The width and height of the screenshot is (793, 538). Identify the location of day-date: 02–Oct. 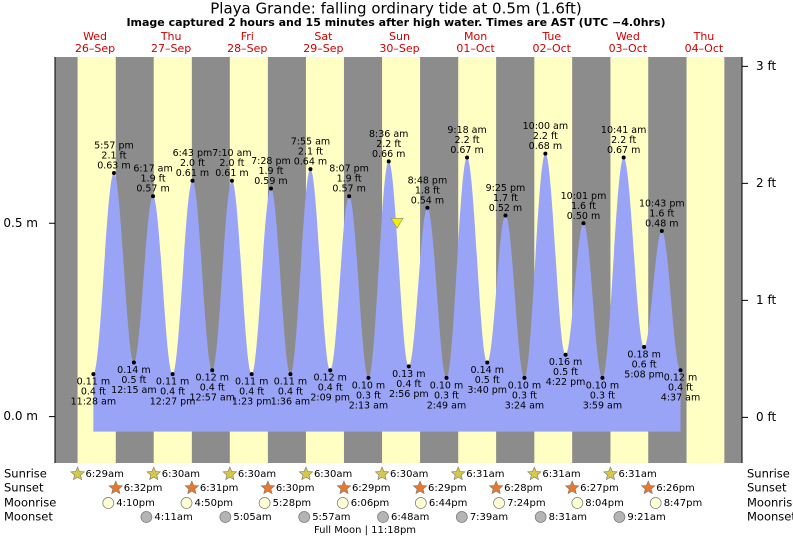
(551, 48).